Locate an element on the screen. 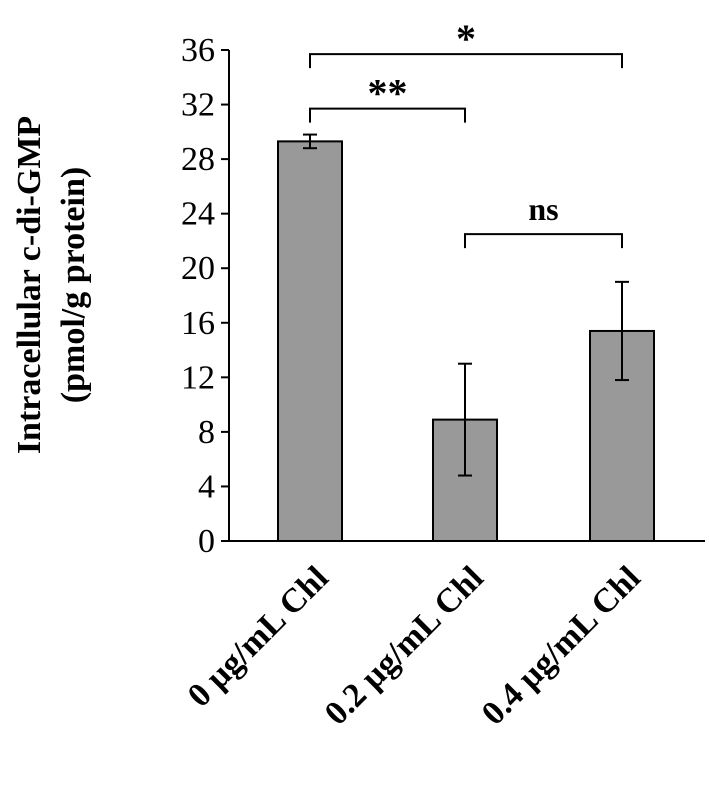 The image size is (709, 796). y-tick-label: 28 is located at coordinates (198, 159).